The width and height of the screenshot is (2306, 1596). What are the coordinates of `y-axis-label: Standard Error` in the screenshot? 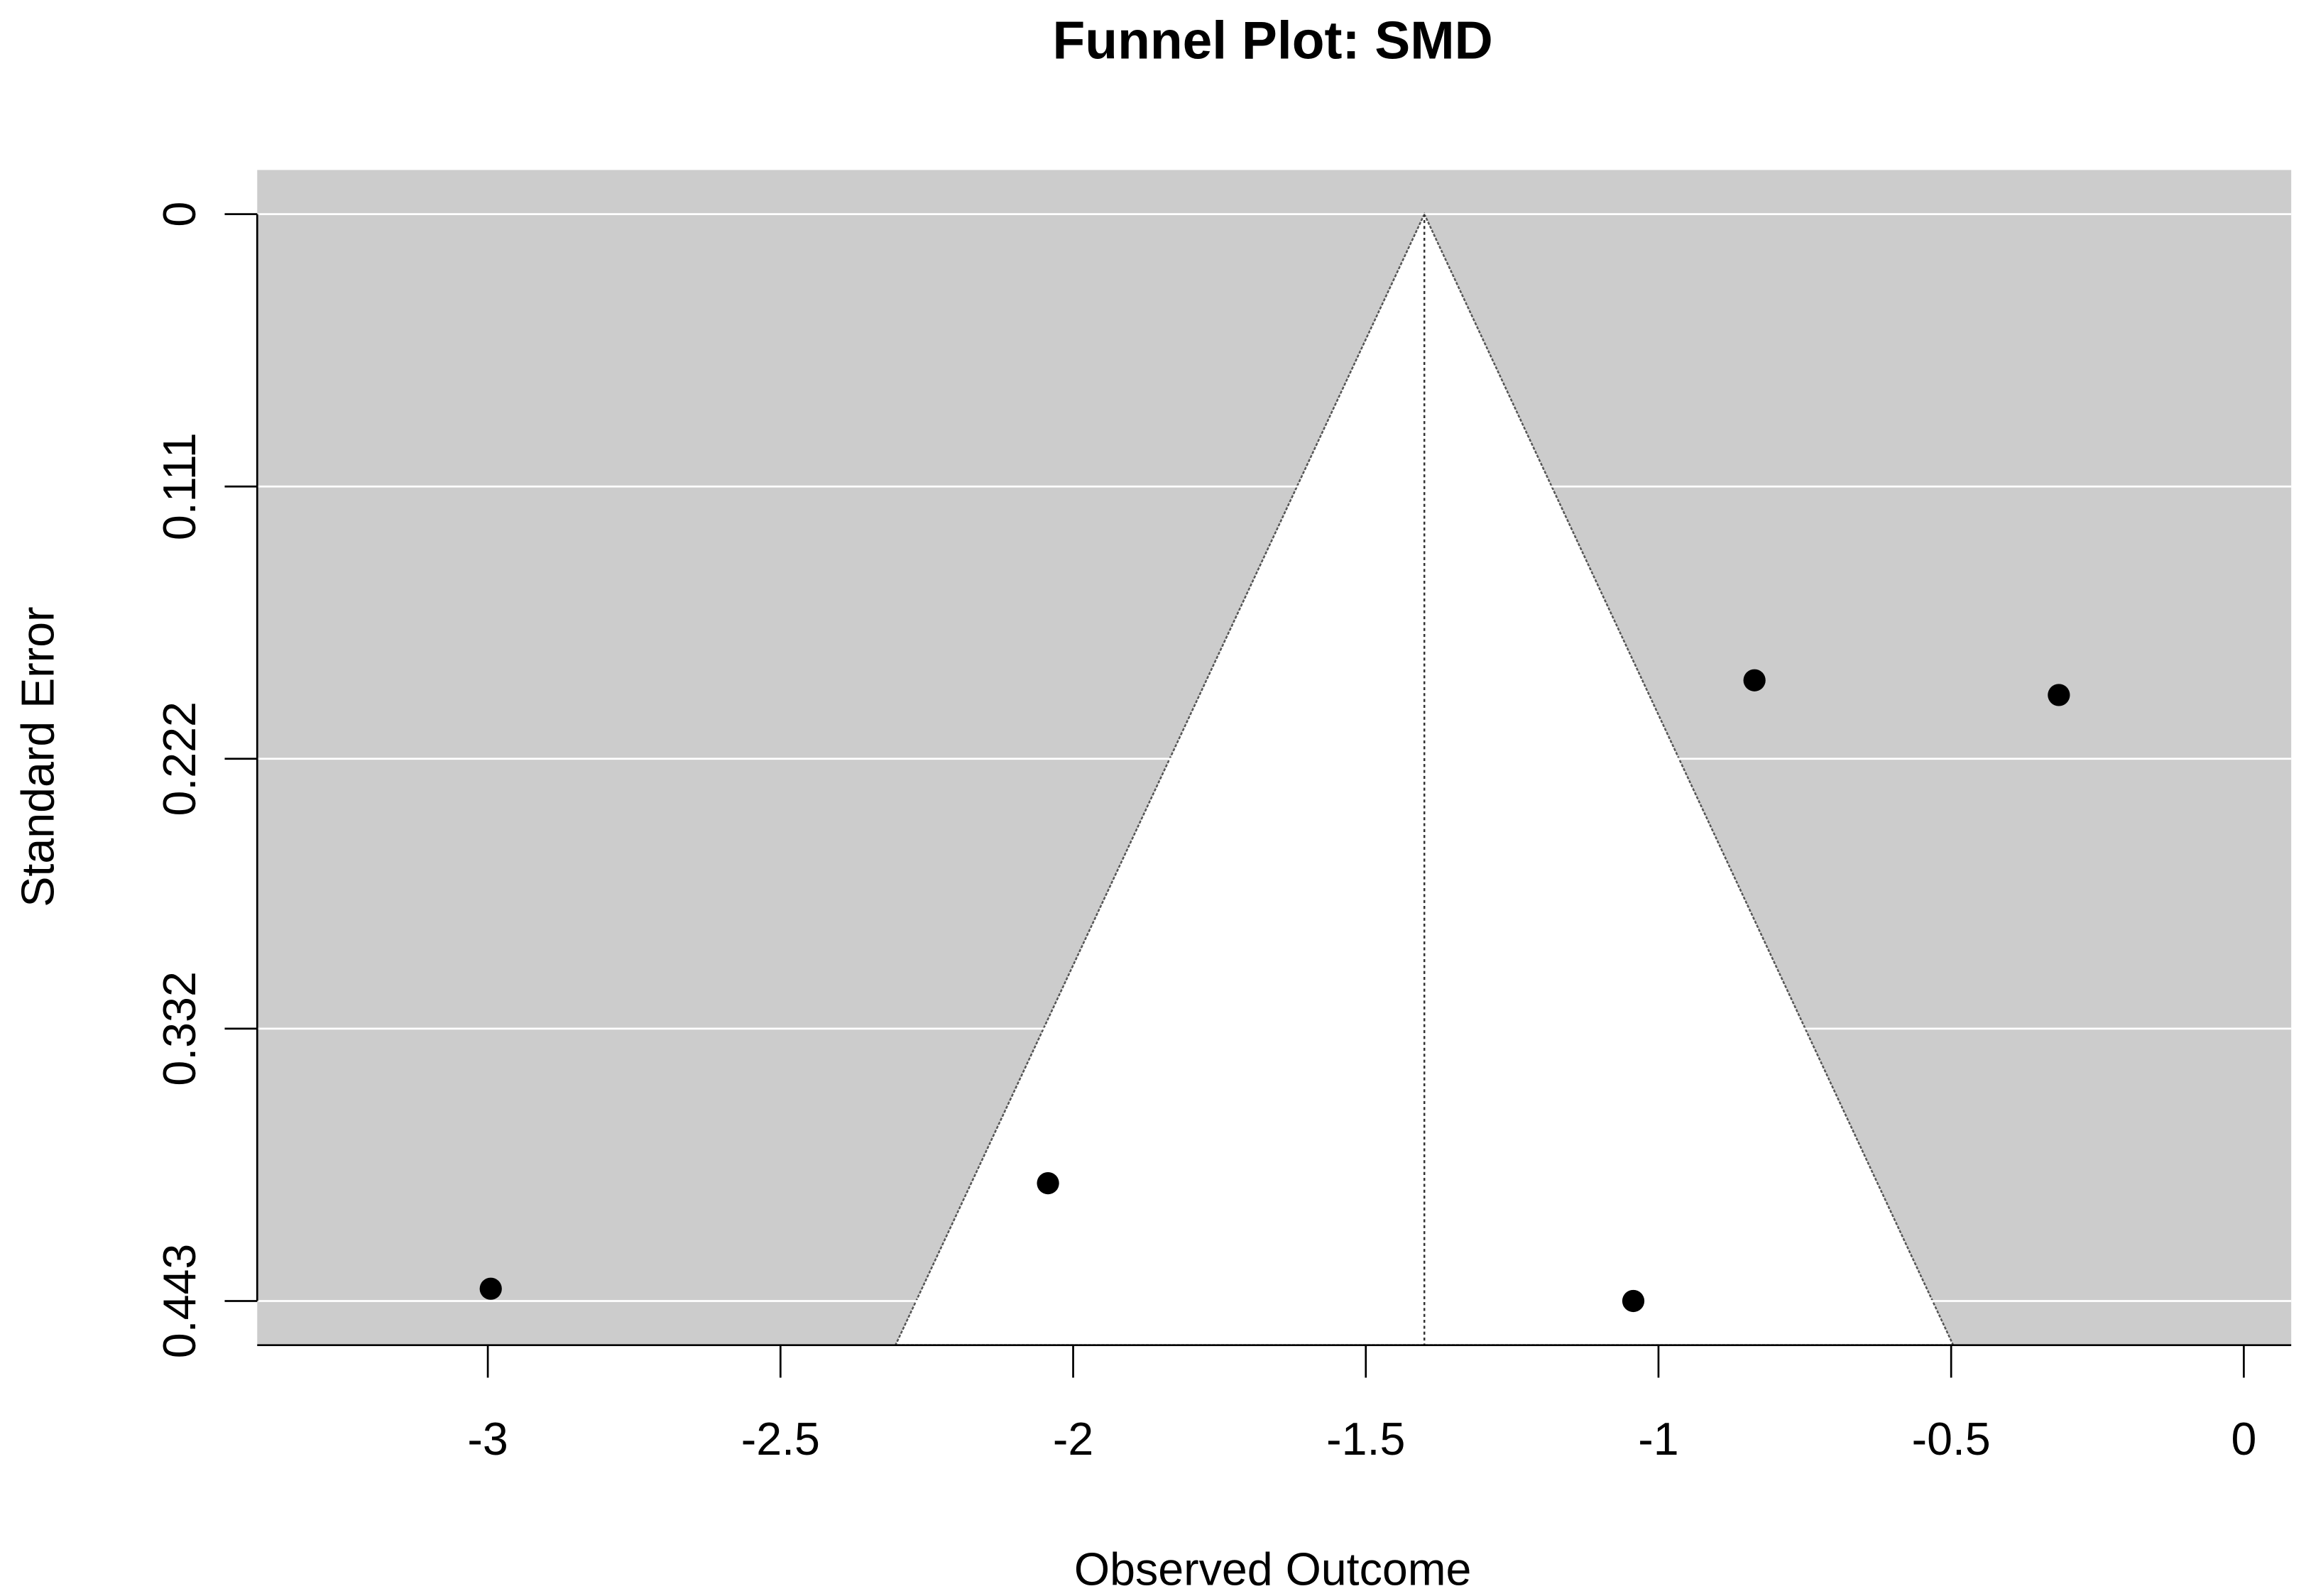 It's located at (38, 756).